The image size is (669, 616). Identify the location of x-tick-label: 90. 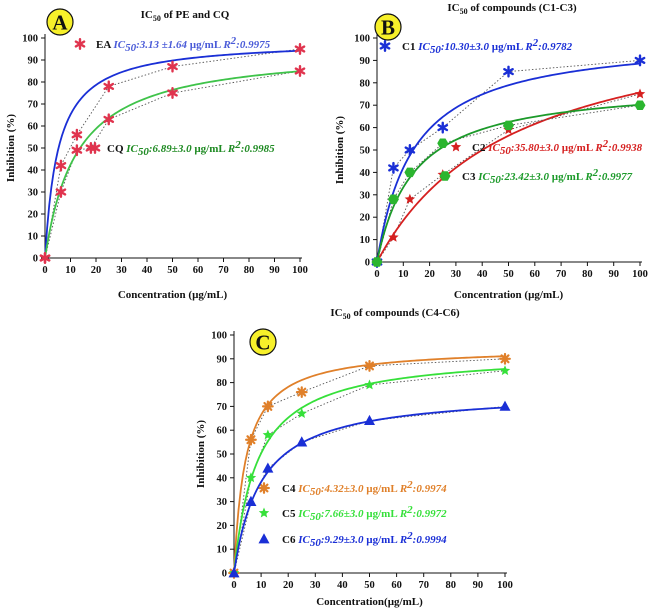
(274, 270).